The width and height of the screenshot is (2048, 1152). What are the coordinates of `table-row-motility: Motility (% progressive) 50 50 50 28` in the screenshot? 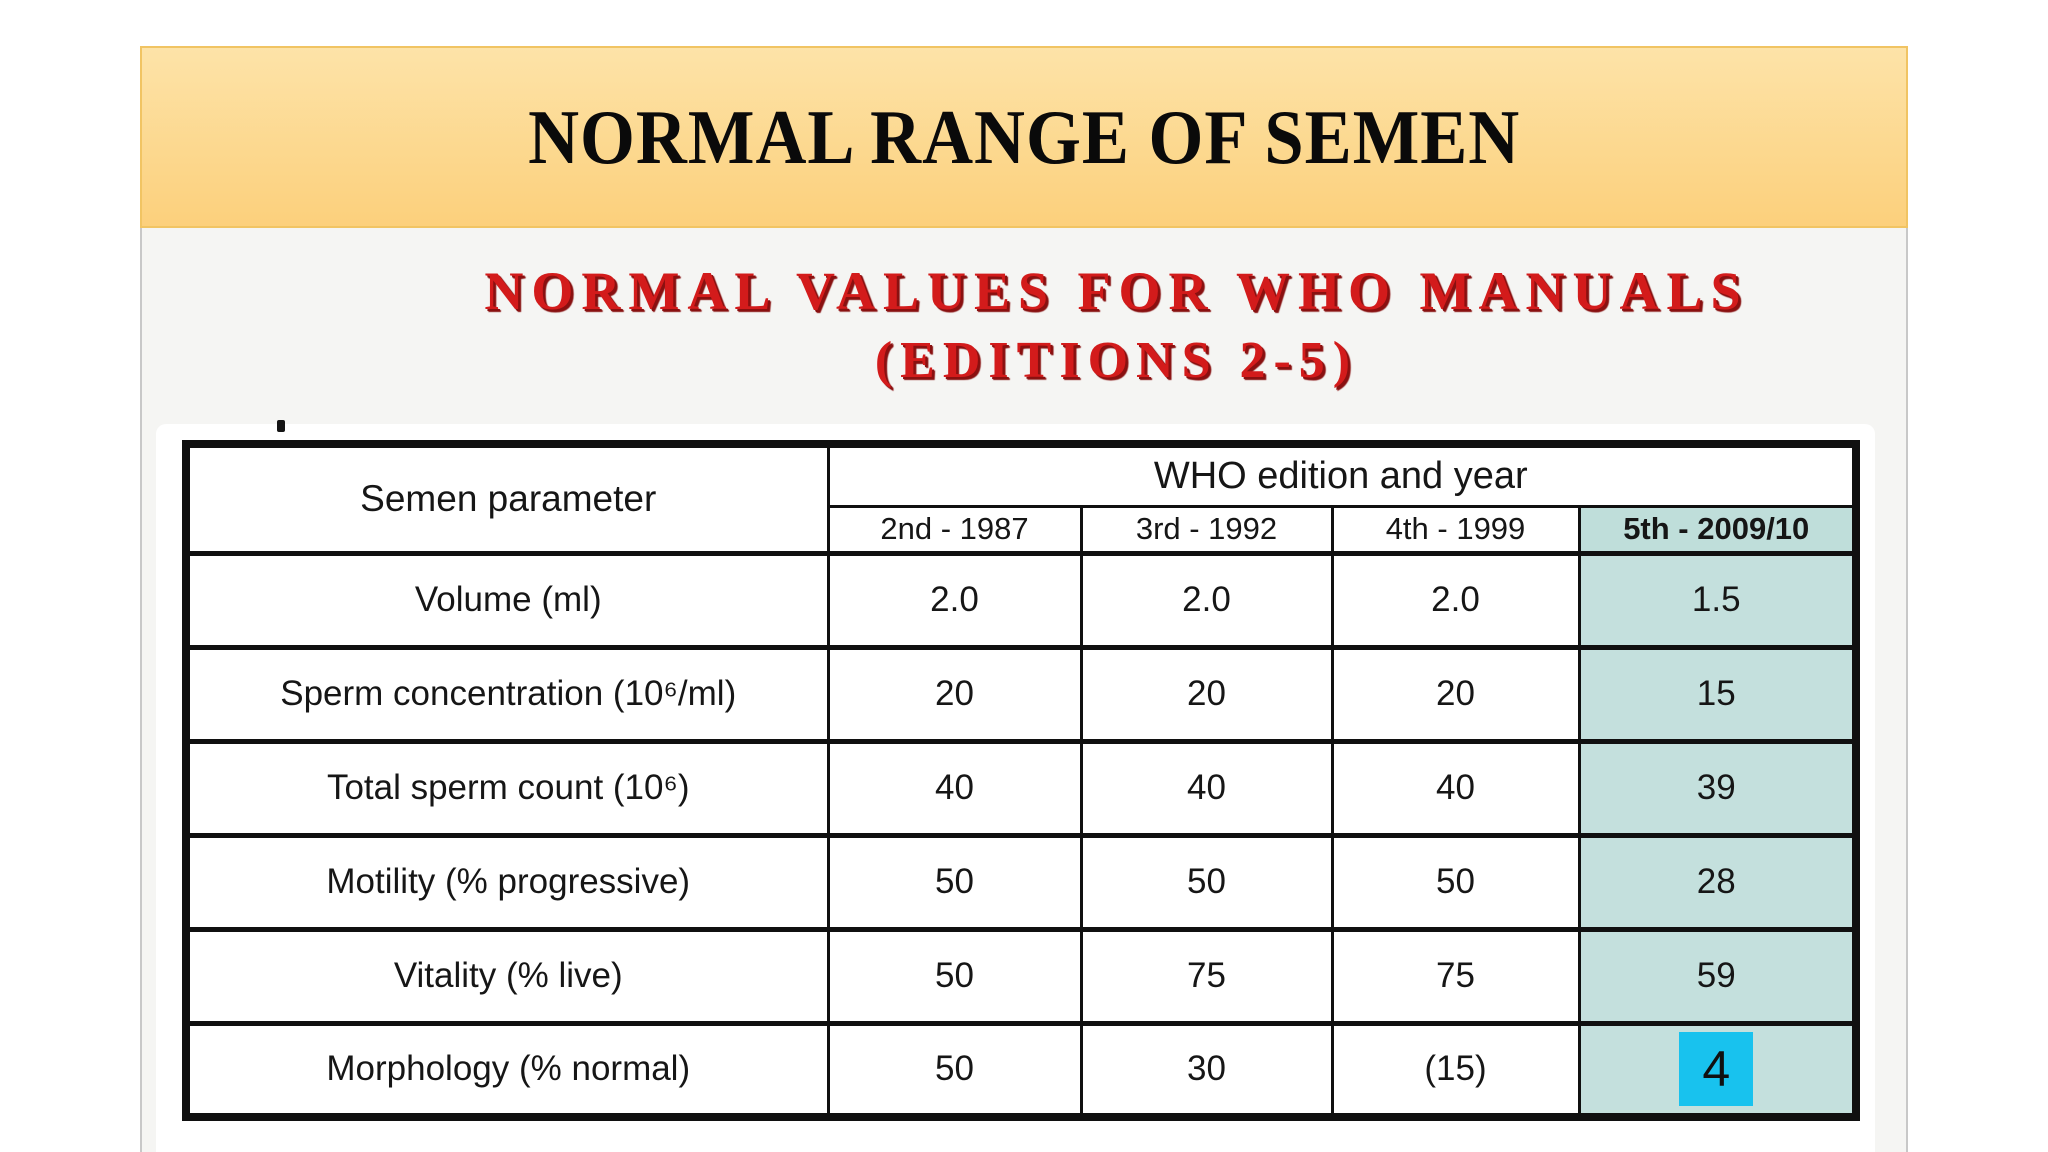 It's located at (1021, 881).